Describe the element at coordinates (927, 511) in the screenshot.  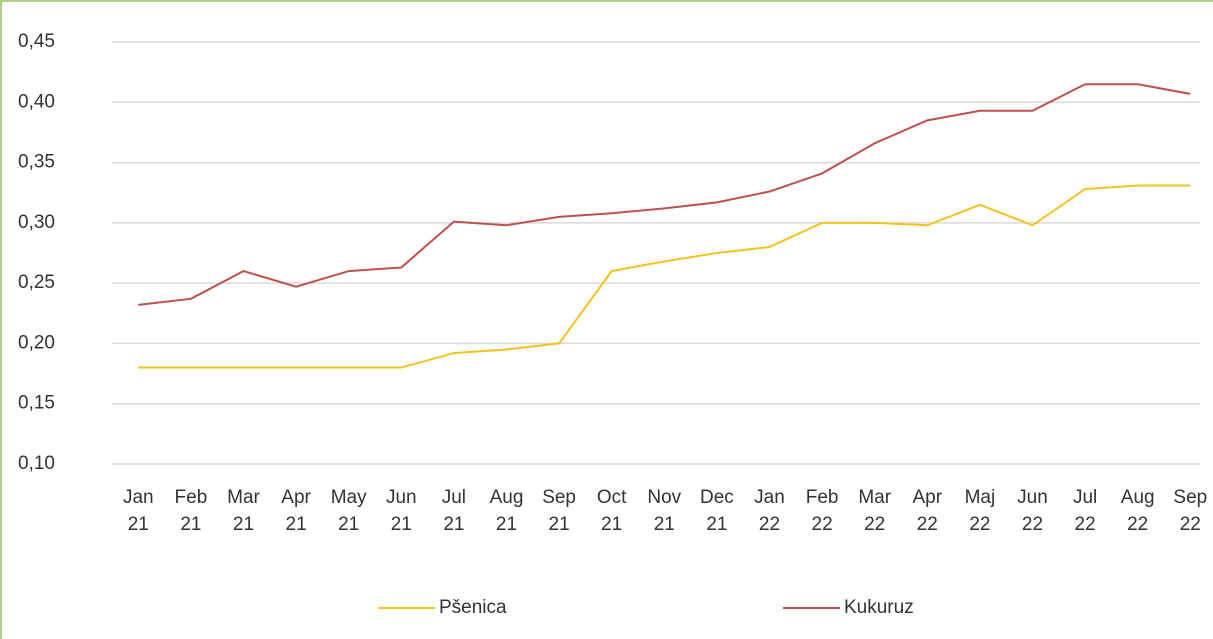
I see `x-tick-label: Apr 22` at that location.